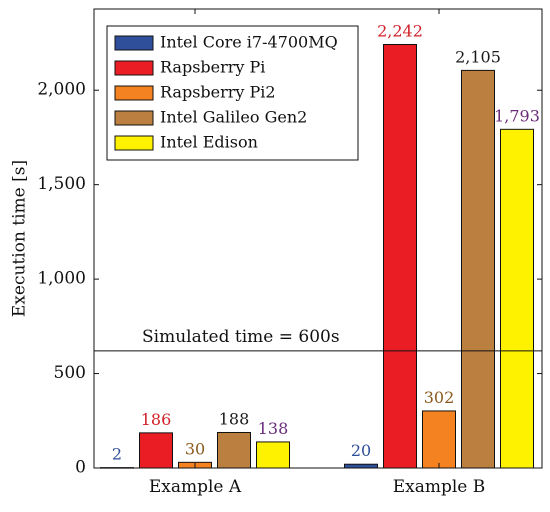 This screenshot has height=512, width=550. What do you see at coordinates (117, 454) in the screenshot?
I see `bar-value-label: 2` at bounding box center [117, 454].